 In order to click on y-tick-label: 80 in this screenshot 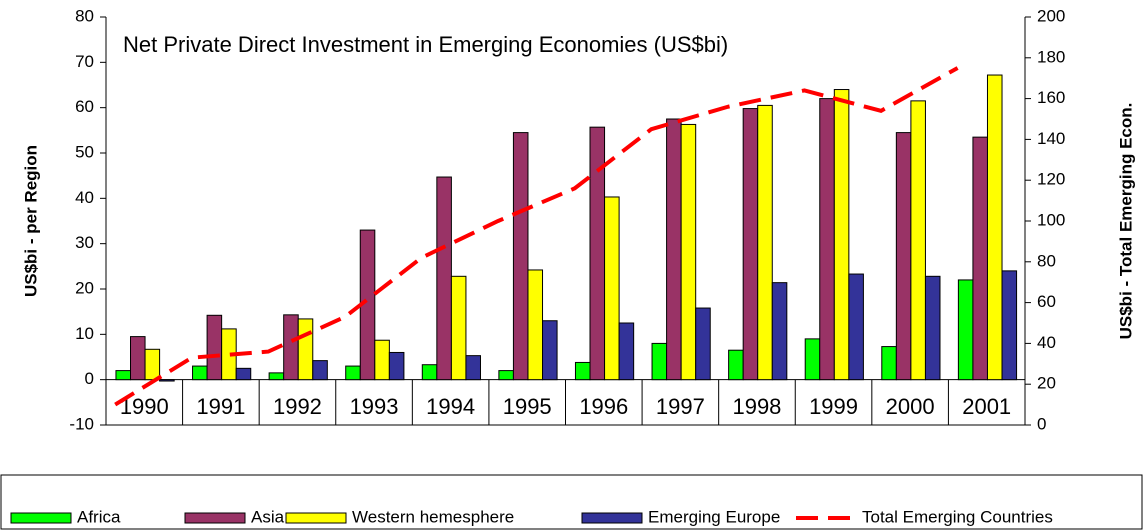, I will do `click(84, 15)`.